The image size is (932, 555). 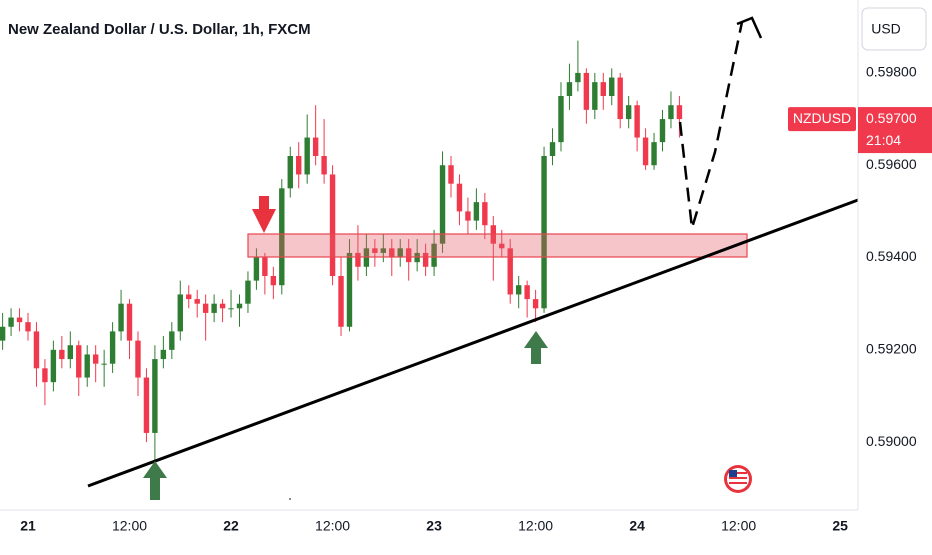 I want to click on x-tick-label: 22, so click(x=231, y=526).